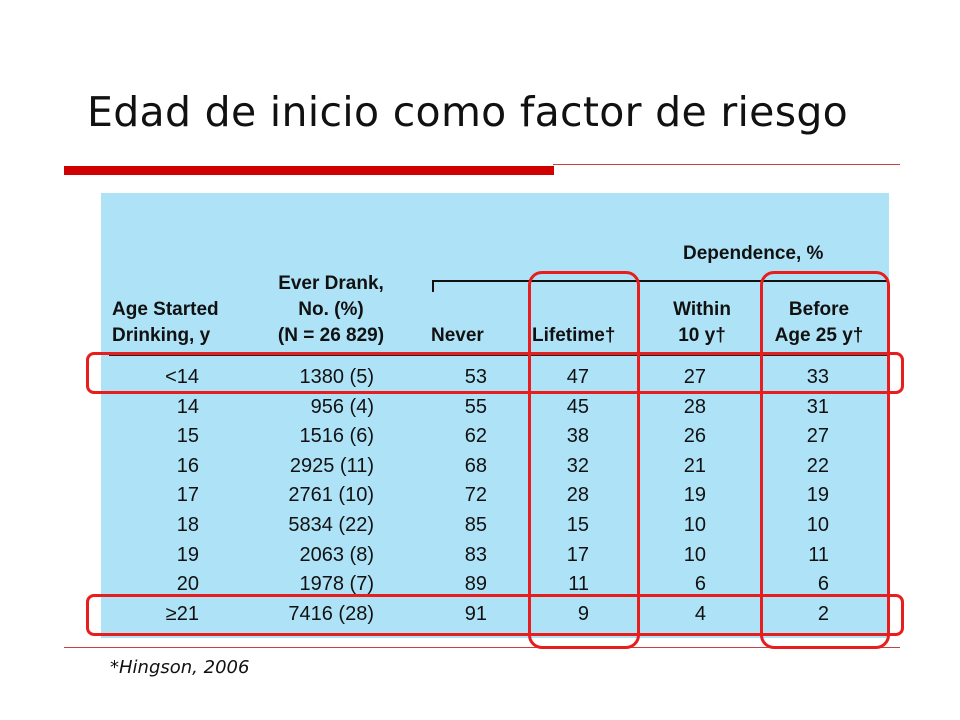  I want to click on highlight-column-lifetime, so click(584, 460).